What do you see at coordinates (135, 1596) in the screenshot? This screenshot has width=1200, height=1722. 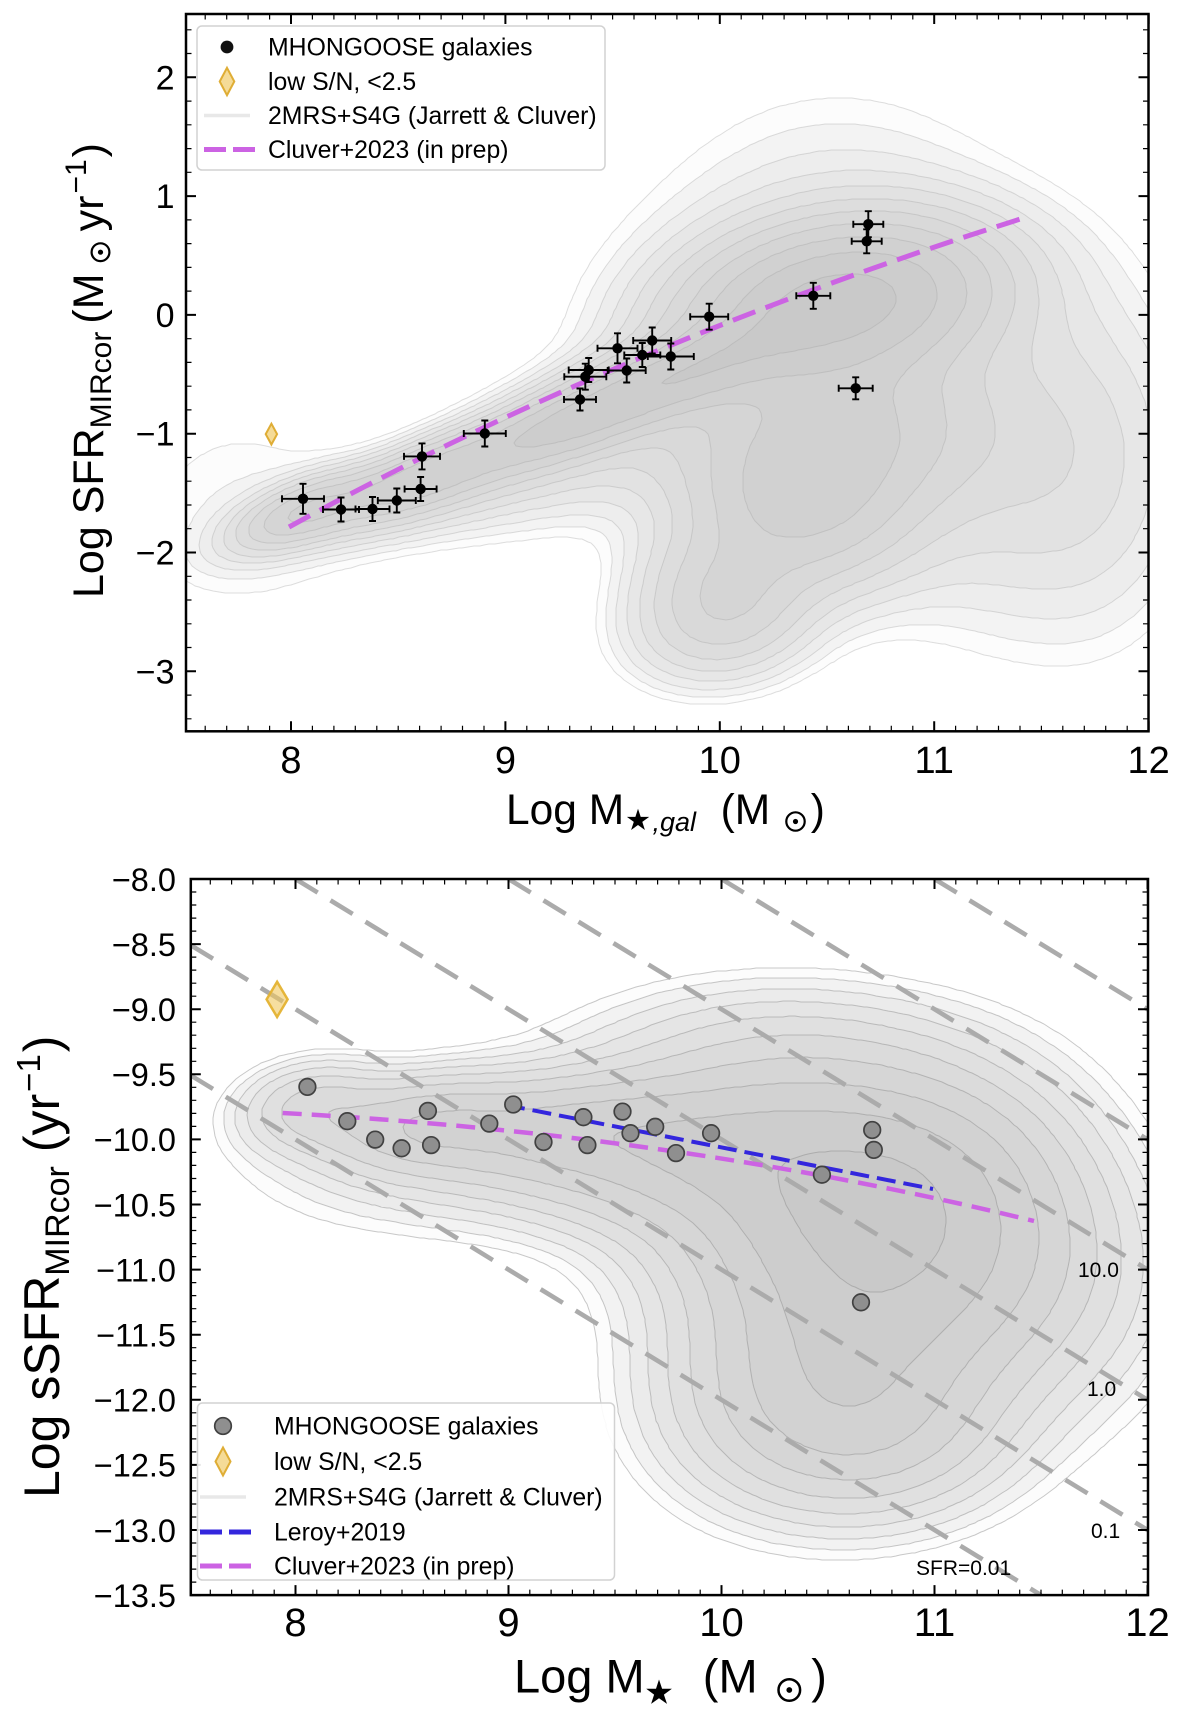 I see `svg-text: −13.5` at bounding box center [135, 1596].